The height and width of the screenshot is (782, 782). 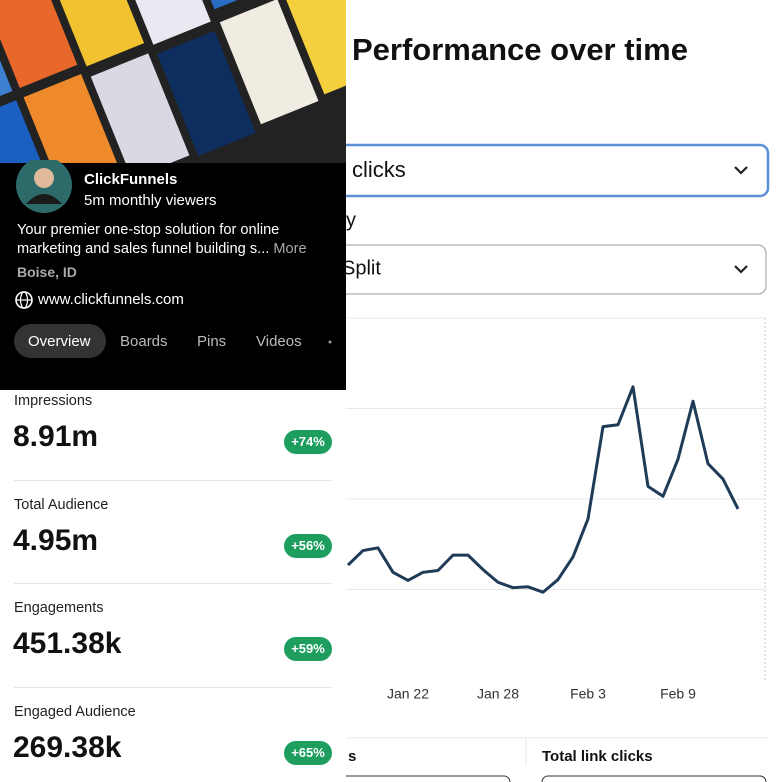 What do you see at coordinates (308, 752) in the screenshot?
I see `change-badge: +65%` at bounding box center [308, 752].